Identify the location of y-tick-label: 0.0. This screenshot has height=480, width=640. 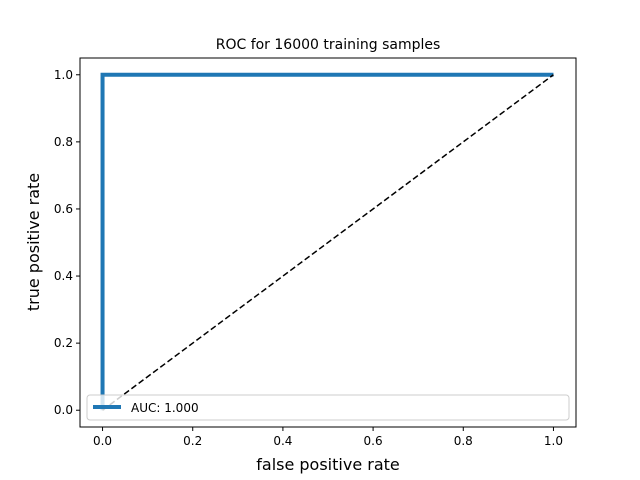
(63, 410).